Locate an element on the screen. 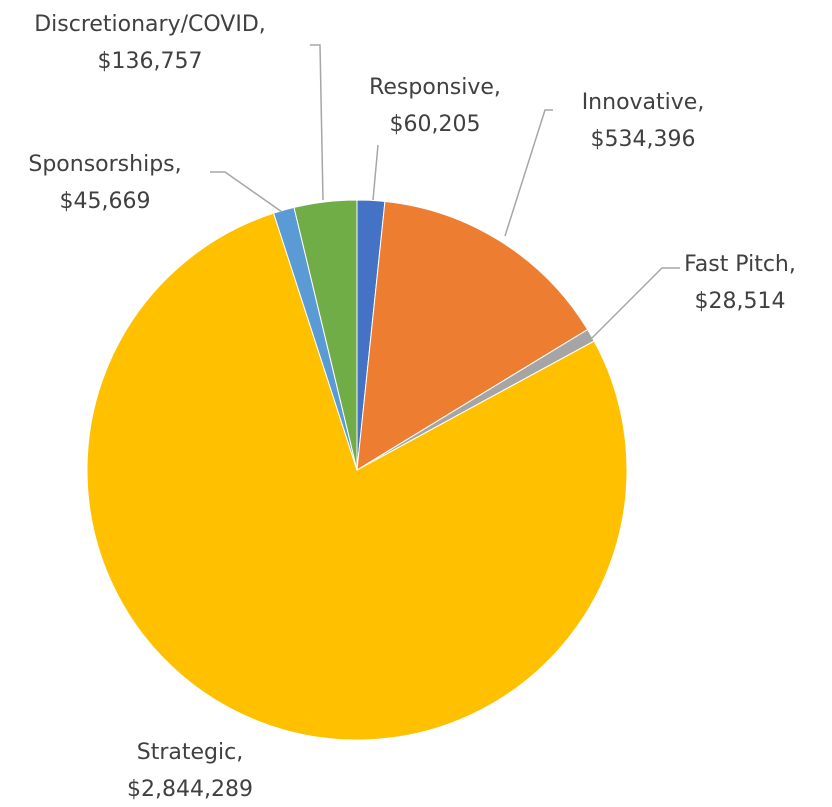 The height and width of the screenshot is (807, 832). slice-label: Sponsorships, is located at coordinates (104, 164).